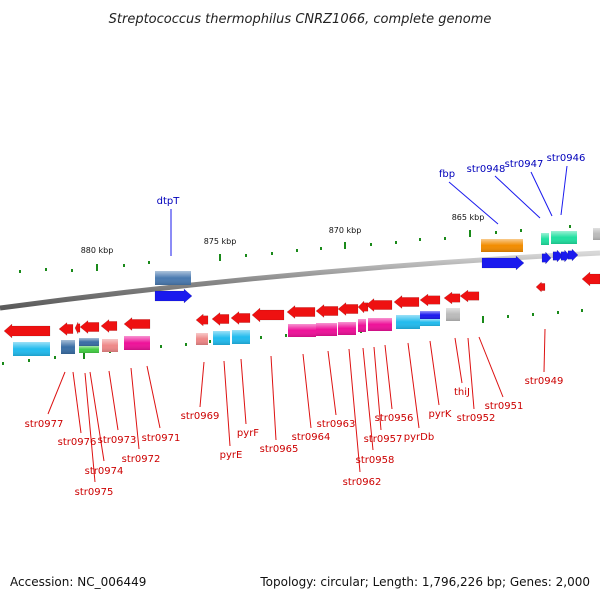 The width and height of the screenshot is (600, 600). Describe the element at coordinates (596, 234) in the screenshot. I see `feature-box-edge-sheen` at that location.